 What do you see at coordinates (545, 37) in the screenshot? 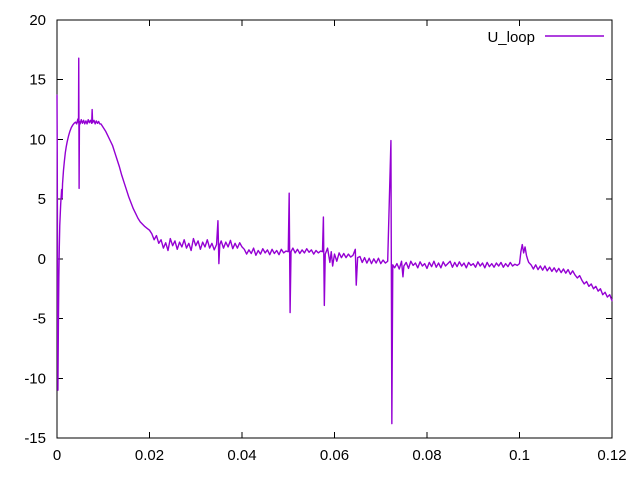
I see `legend: U_loop` at bounding box center [545, 37].